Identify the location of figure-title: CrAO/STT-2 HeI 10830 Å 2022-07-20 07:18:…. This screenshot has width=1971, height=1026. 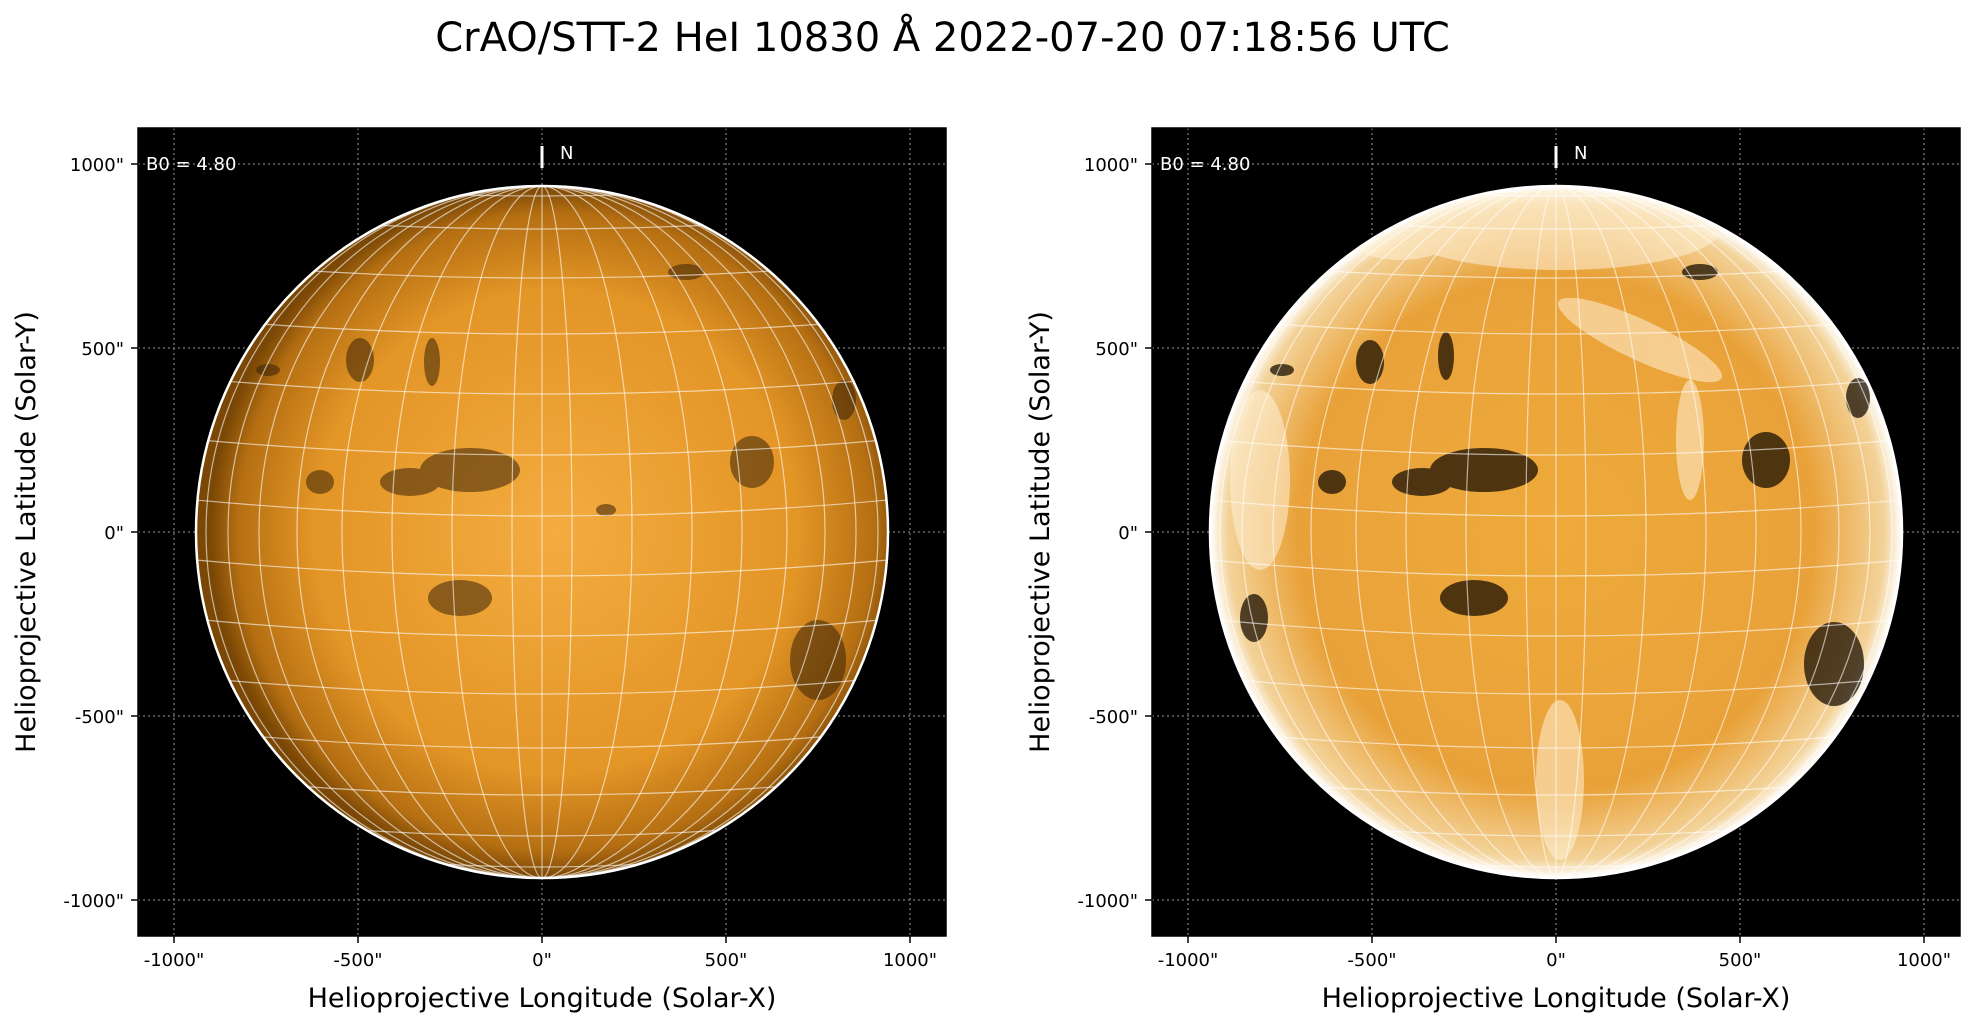
(942, 38).